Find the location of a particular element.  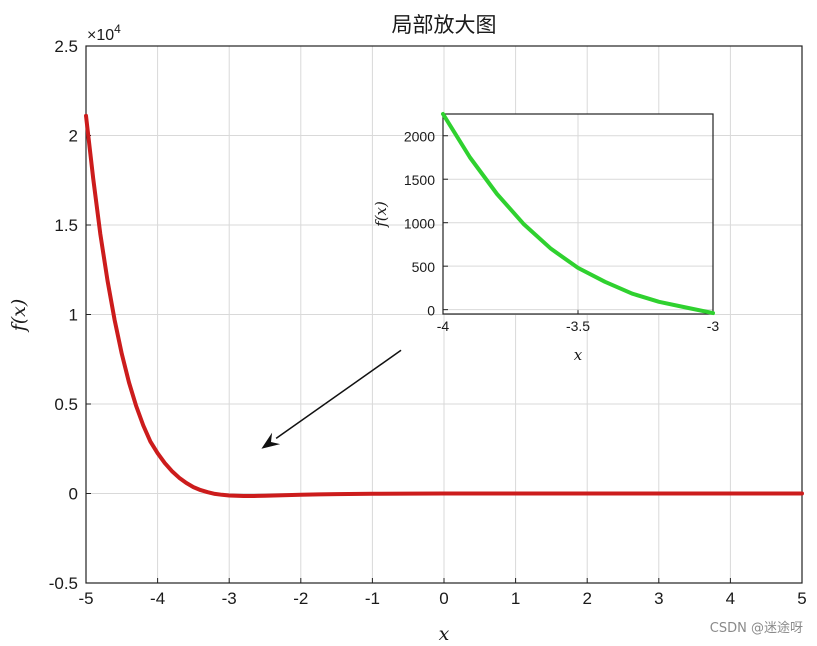

main-x-tick-label: -3 is located at coordinates (229, 598).